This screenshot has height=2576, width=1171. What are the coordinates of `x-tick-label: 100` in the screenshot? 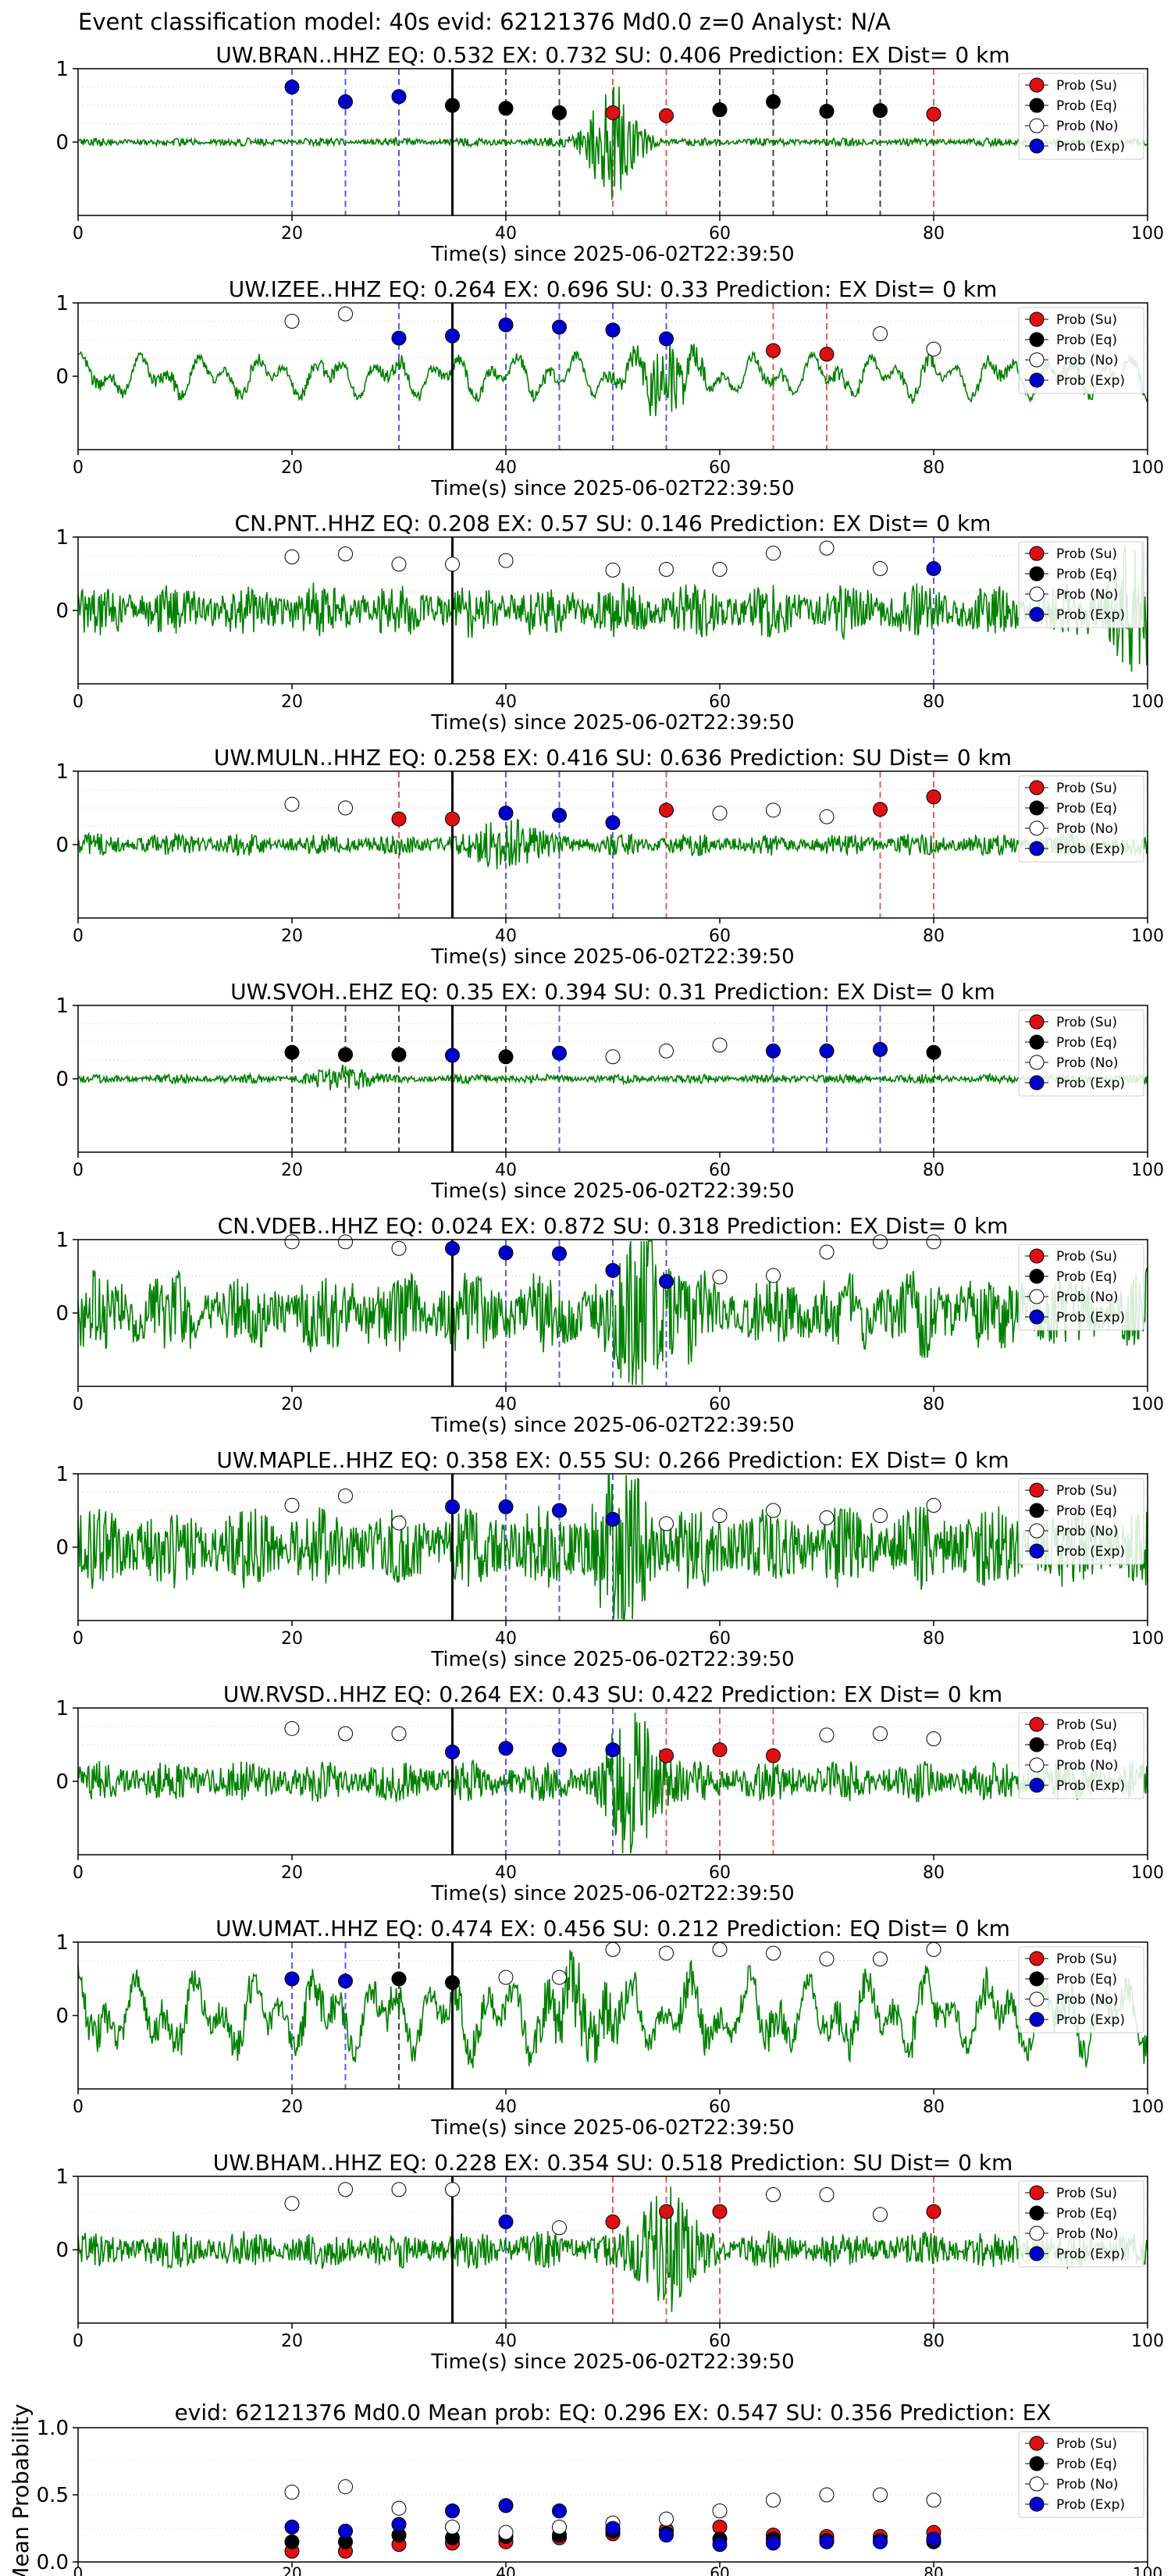 It's located at (1147, 234).